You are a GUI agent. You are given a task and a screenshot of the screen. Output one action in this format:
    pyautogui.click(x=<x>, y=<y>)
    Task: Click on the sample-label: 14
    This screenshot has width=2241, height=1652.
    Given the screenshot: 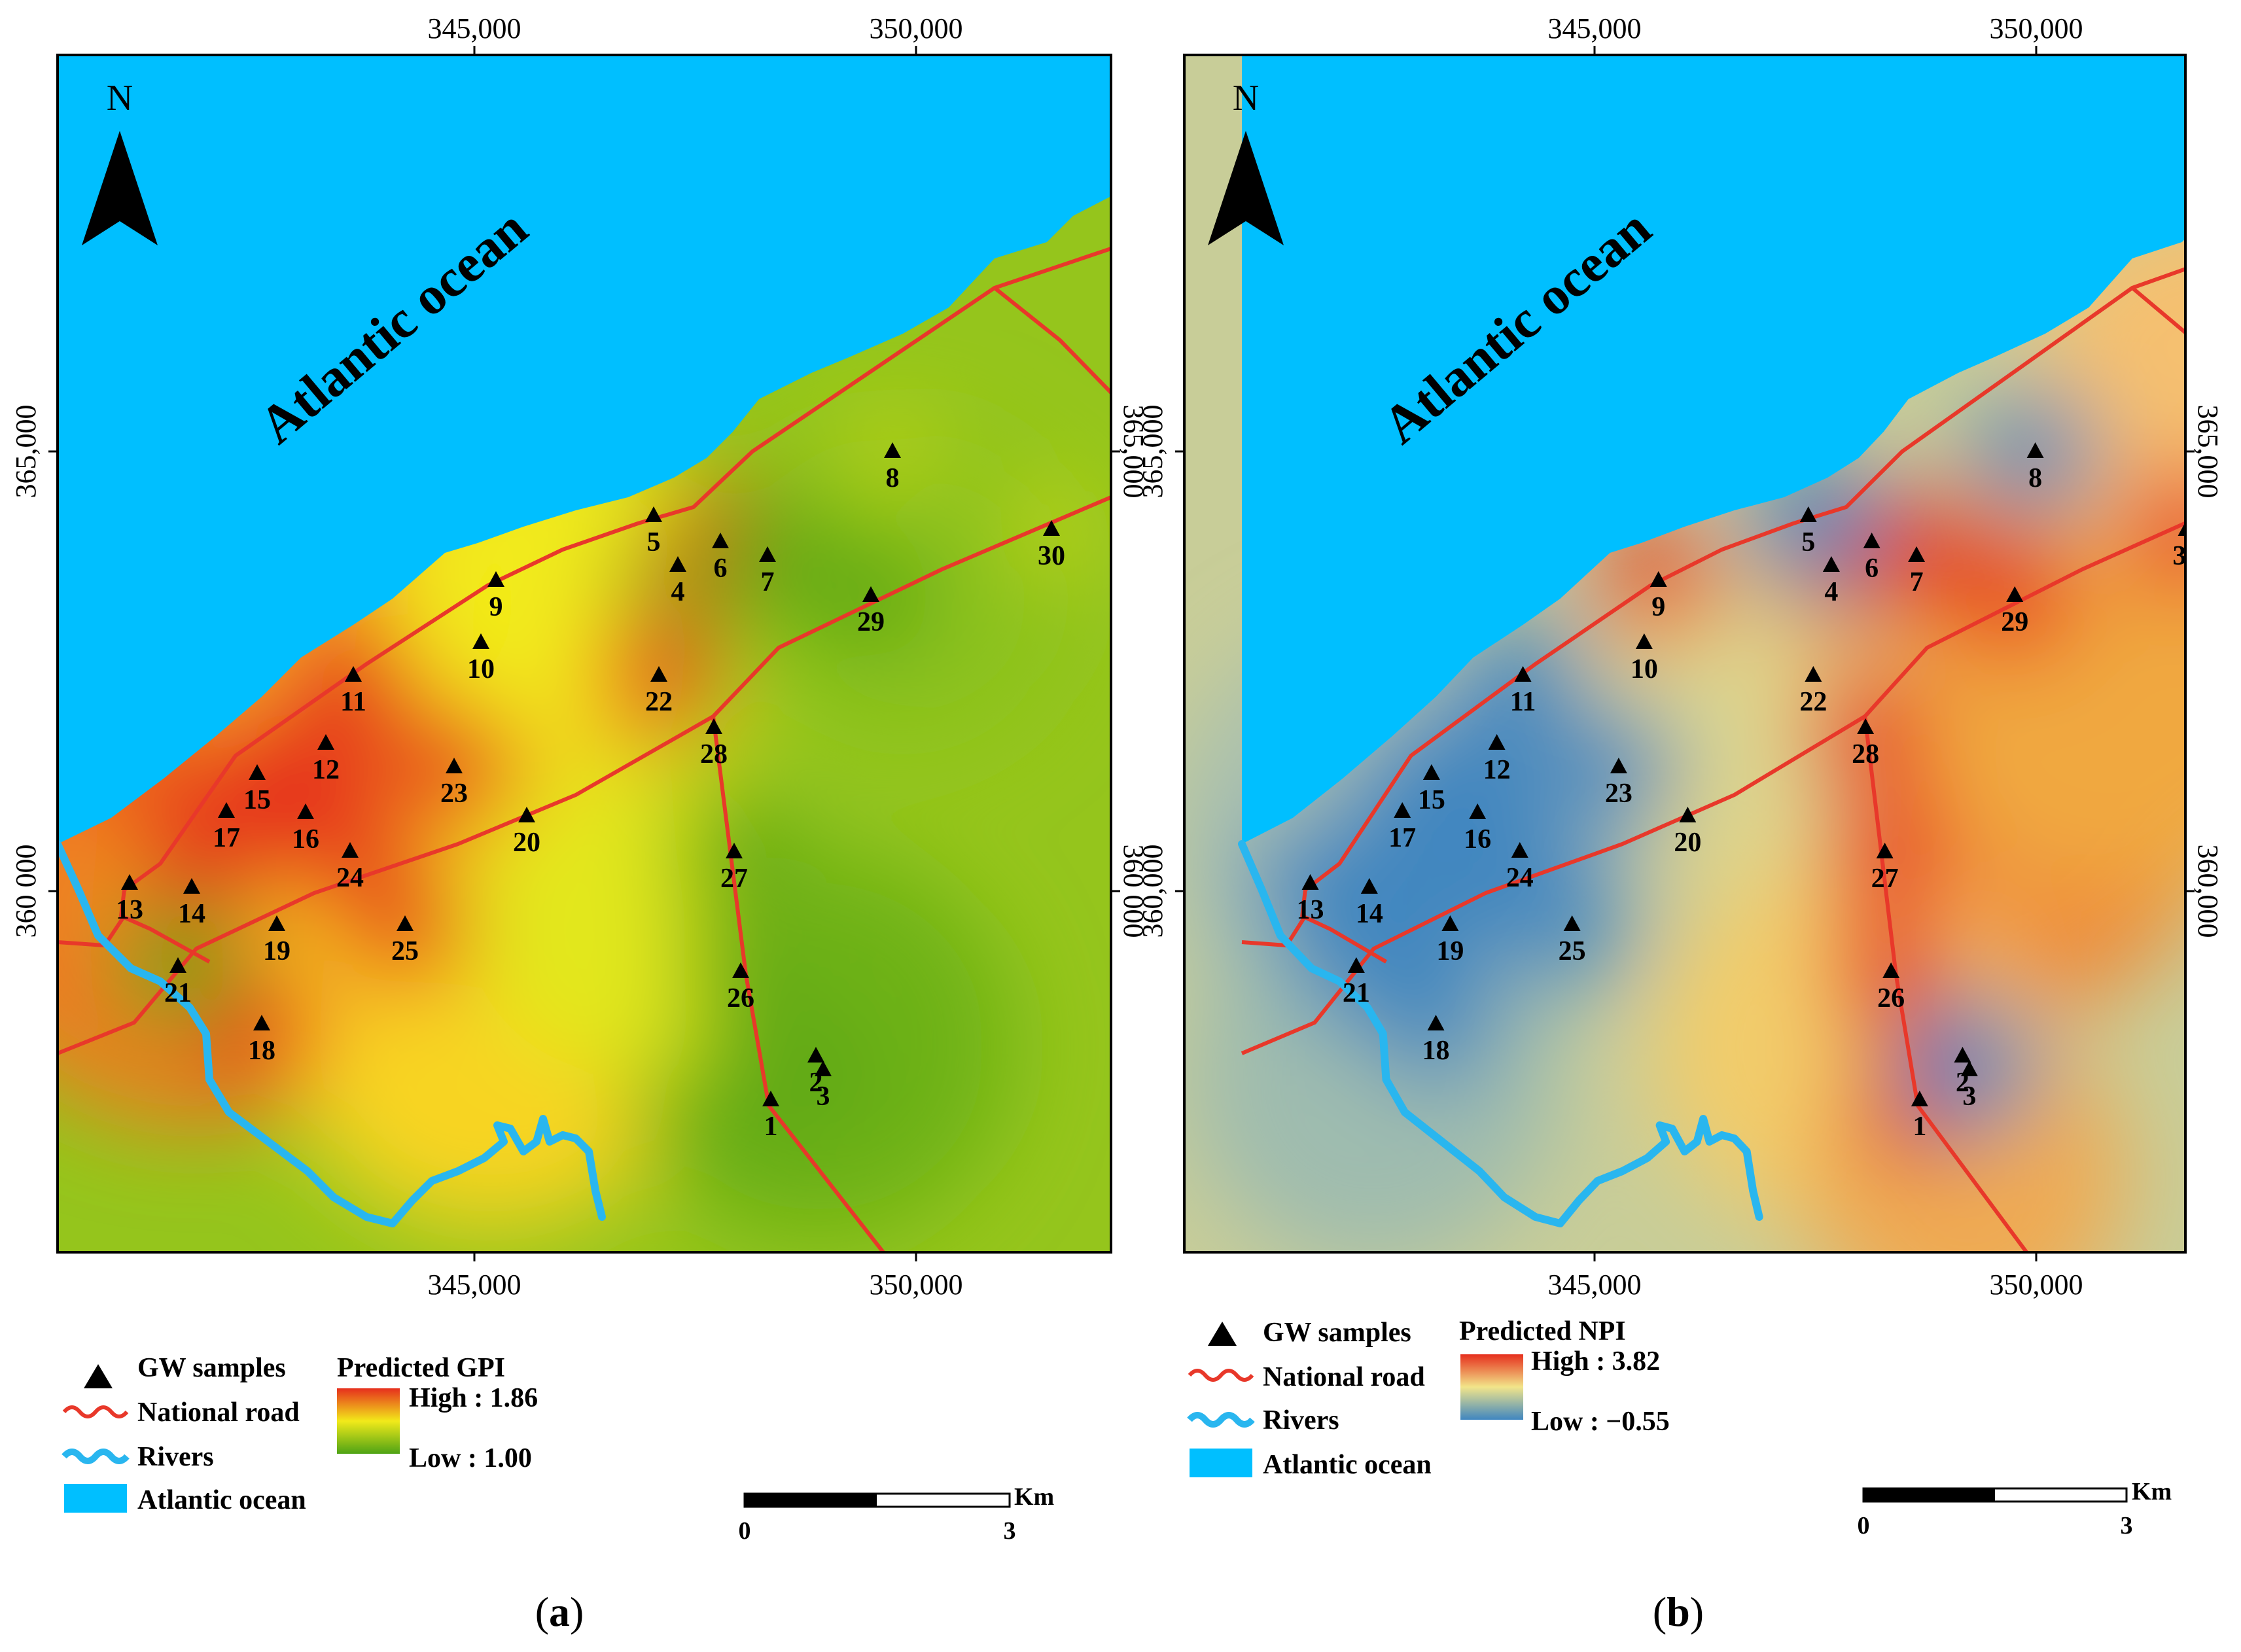 What is the action you would take?
    pyautogui.click(x=1370, y=914)
    